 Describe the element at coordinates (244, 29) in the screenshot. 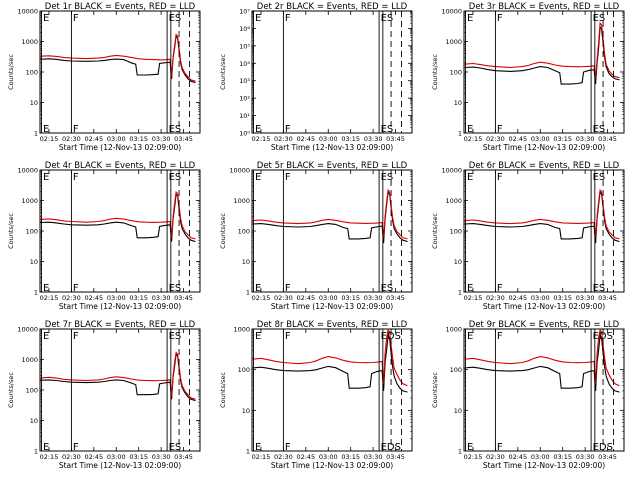

I see `y-tick-label: 10⁶` at that location.